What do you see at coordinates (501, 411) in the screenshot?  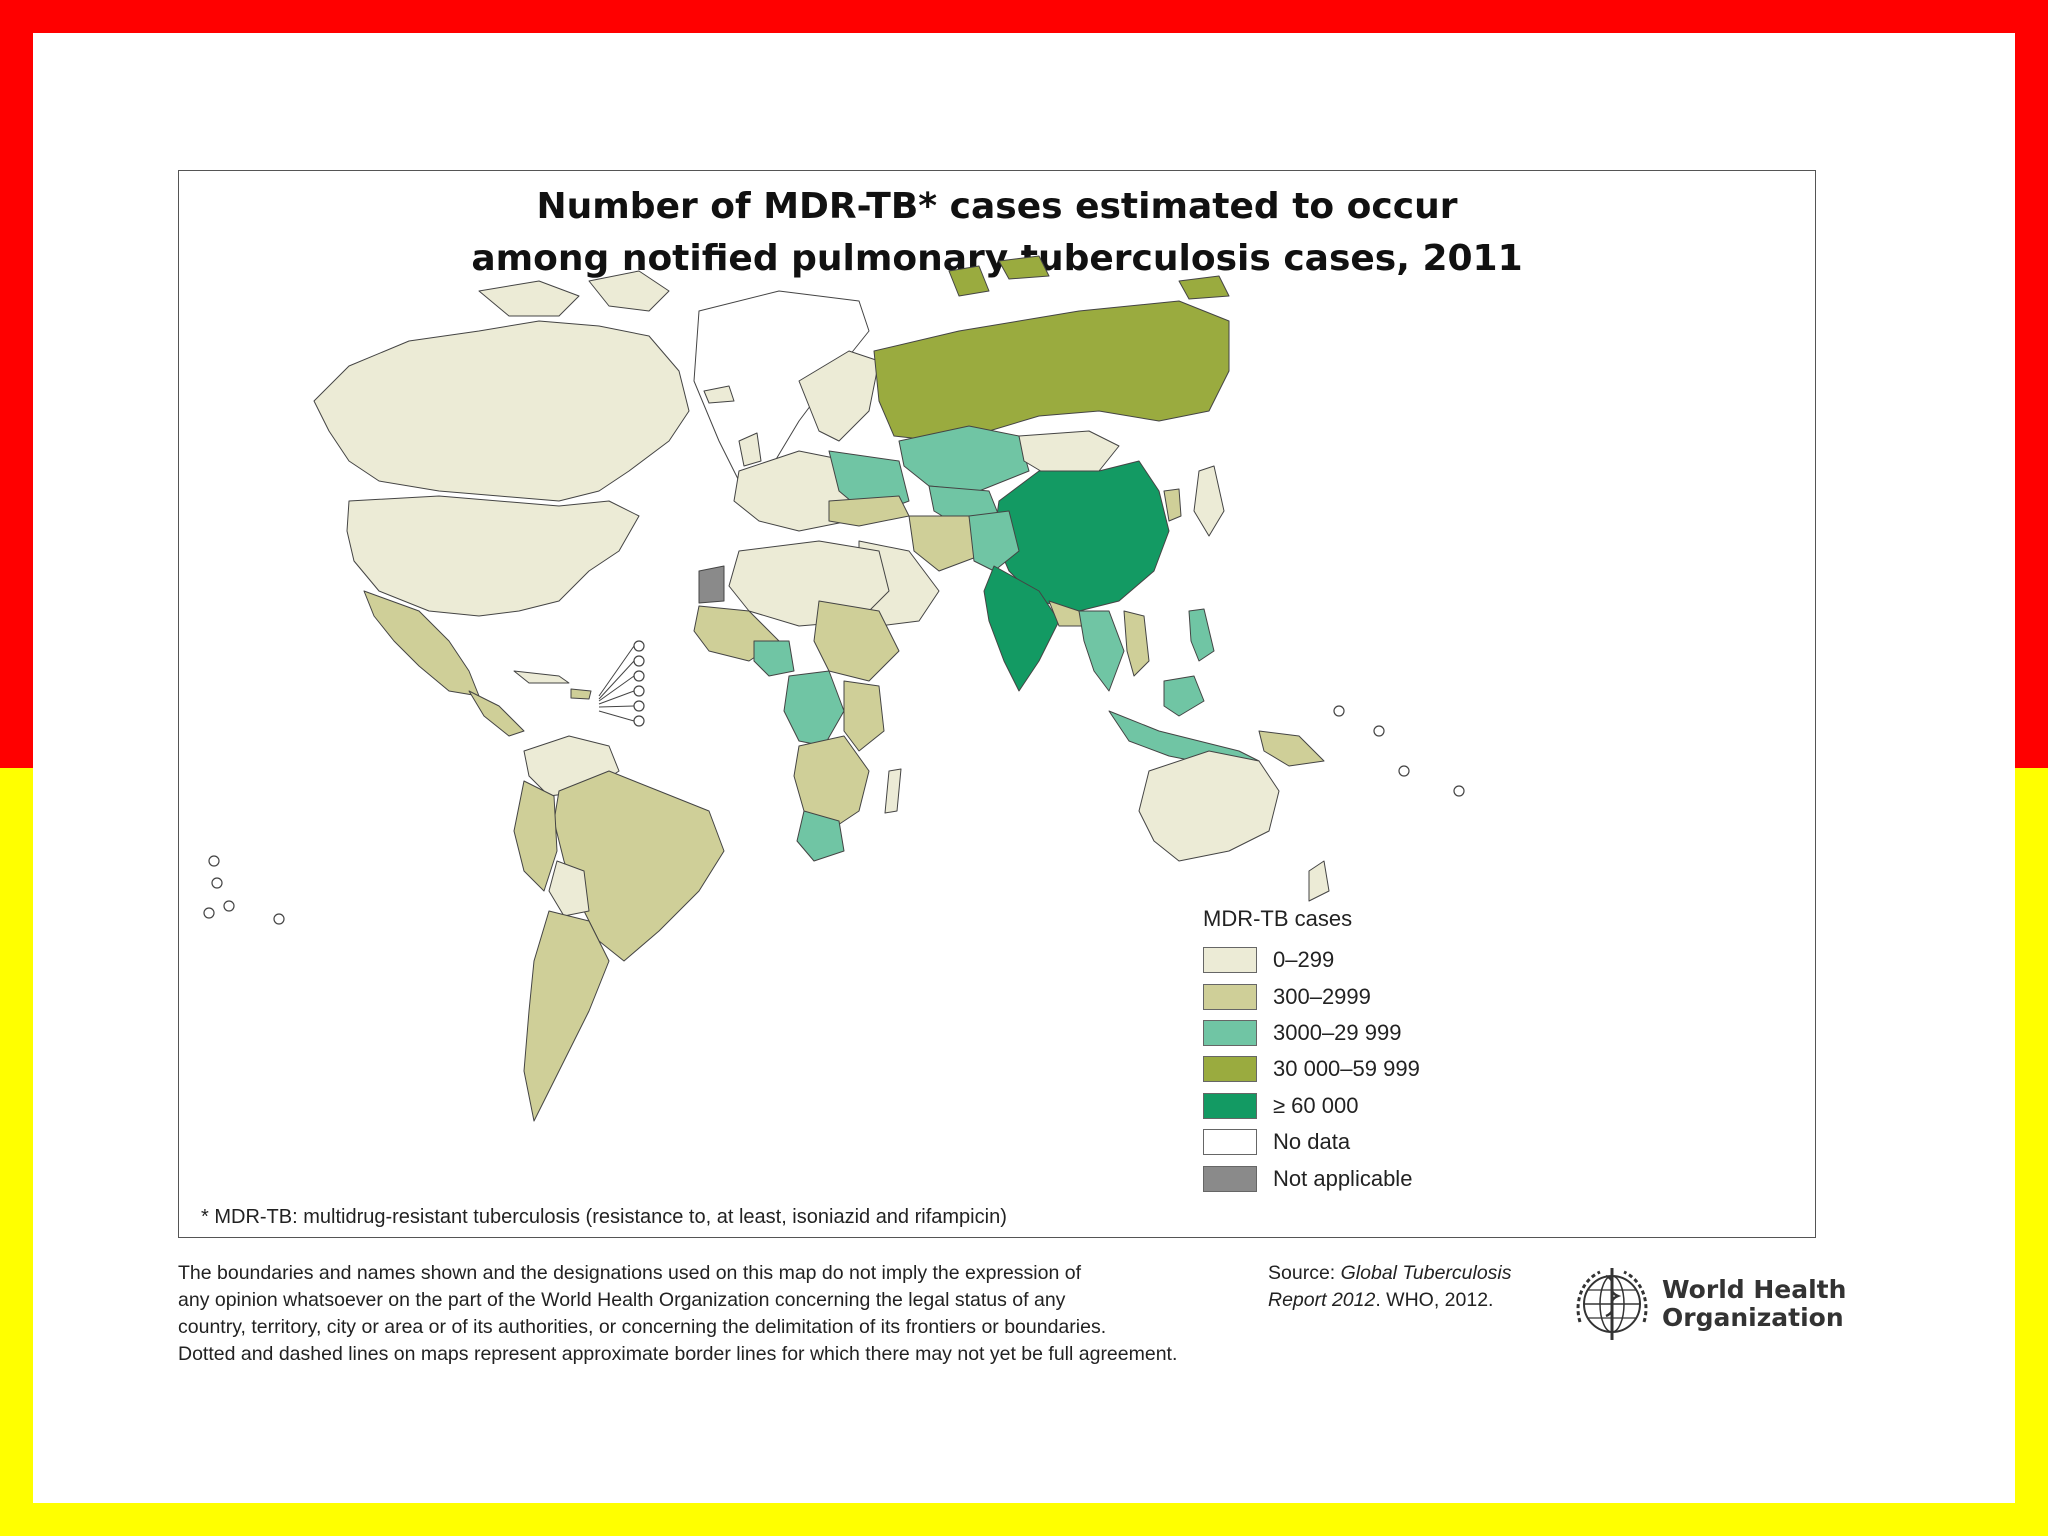 I see `canada` at bounding box center [501, 411].